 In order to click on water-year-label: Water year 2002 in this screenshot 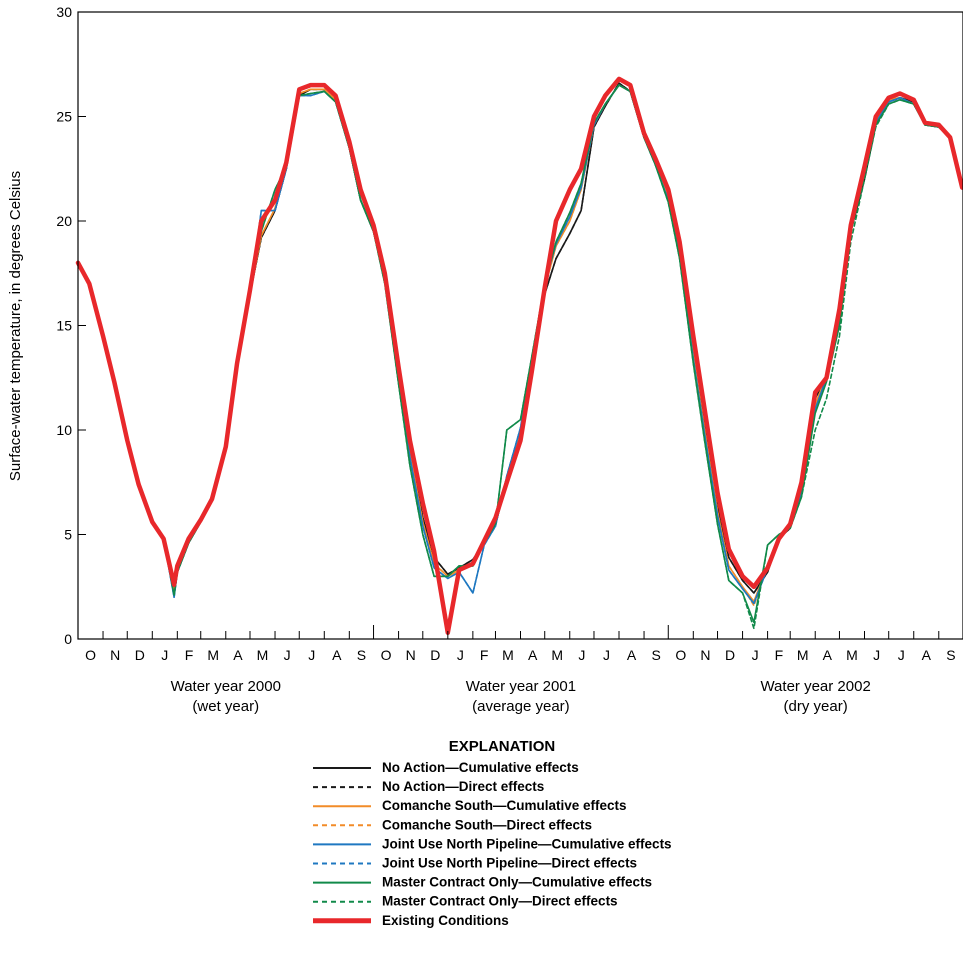, I will do `click(815, 686)`.